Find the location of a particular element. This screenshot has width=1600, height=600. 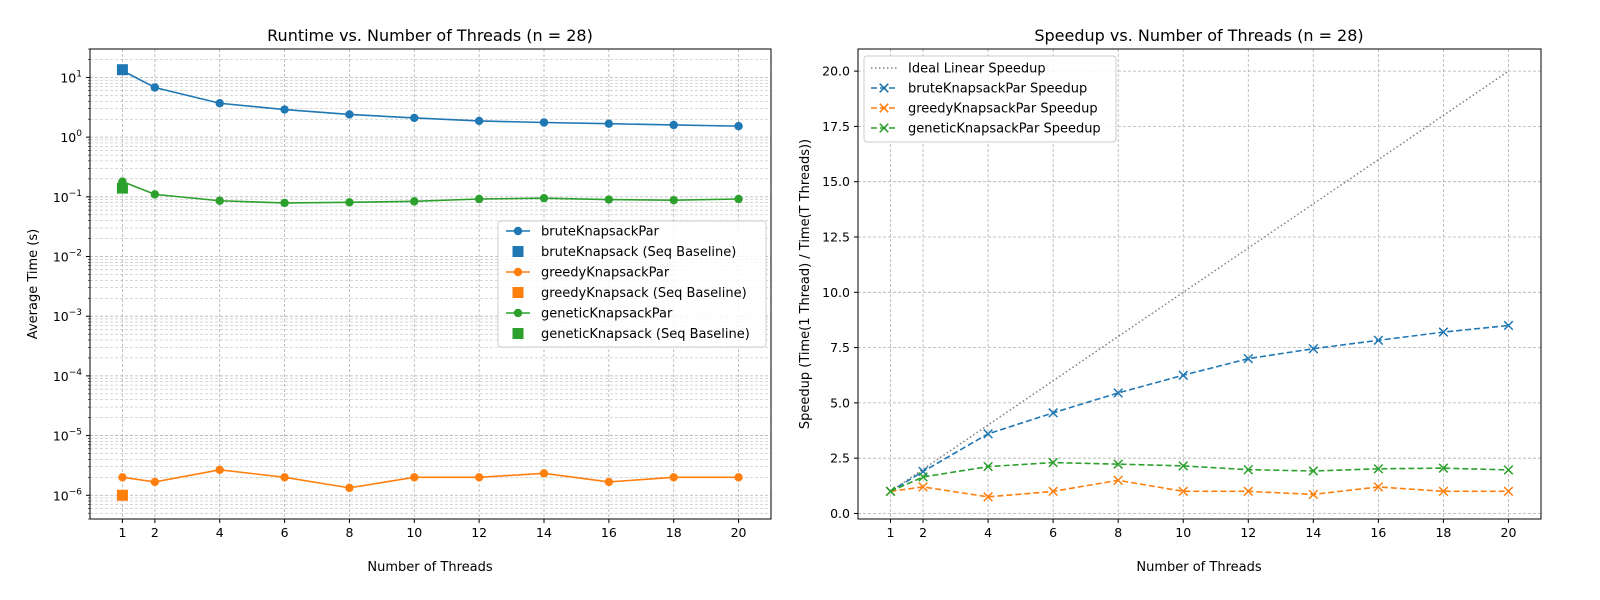

speedup-series-geneticknapsackpar-speedup is located at coordinates (1199, 477).